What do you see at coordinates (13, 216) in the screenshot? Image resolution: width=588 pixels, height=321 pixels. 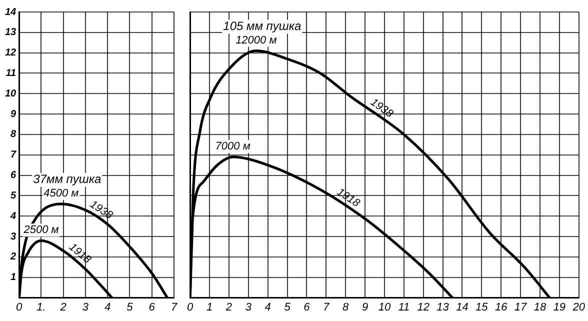 I see `y-tick-label: 4` at bounding box center [13, 216].